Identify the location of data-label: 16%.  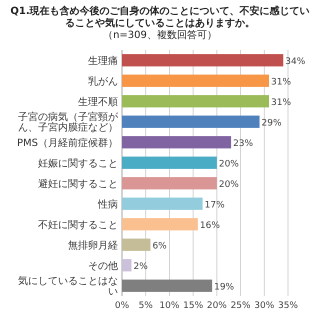
(210, 225).